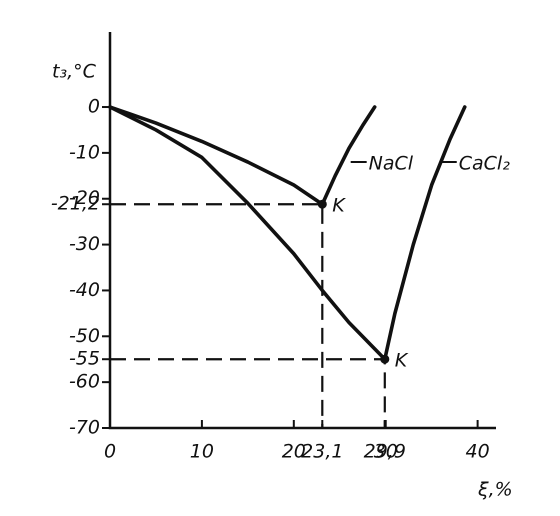 The image size is (560, 516). I want to click on y-tick-label: -20, so click(84, 198).